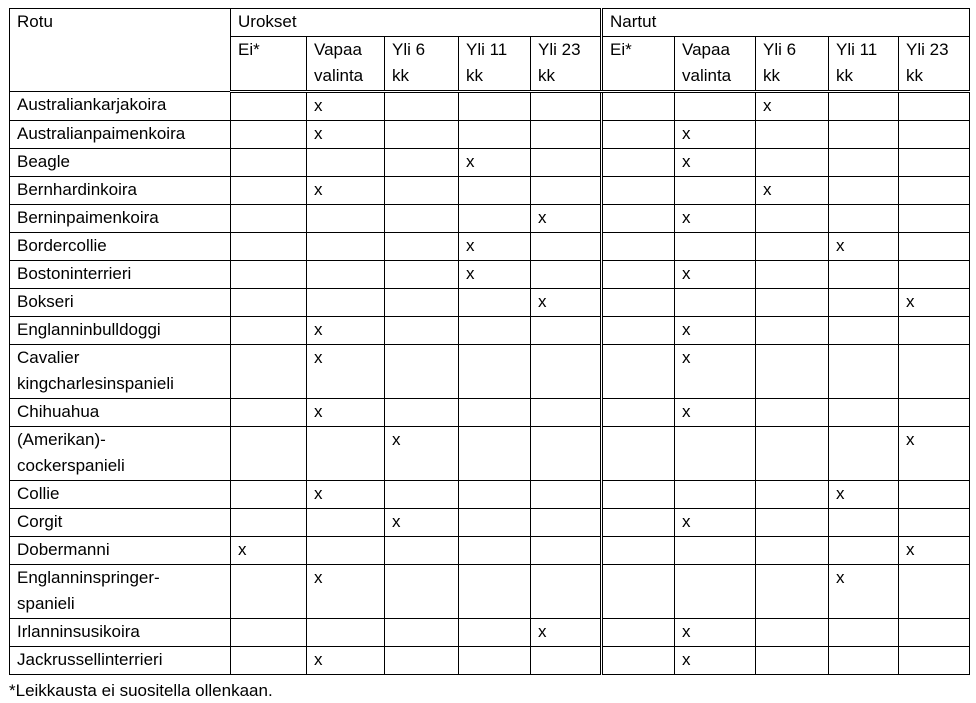  Describe the element at coordinates (637, 64) in the screenshot. I see `female-subheader: Ei*` at that location.